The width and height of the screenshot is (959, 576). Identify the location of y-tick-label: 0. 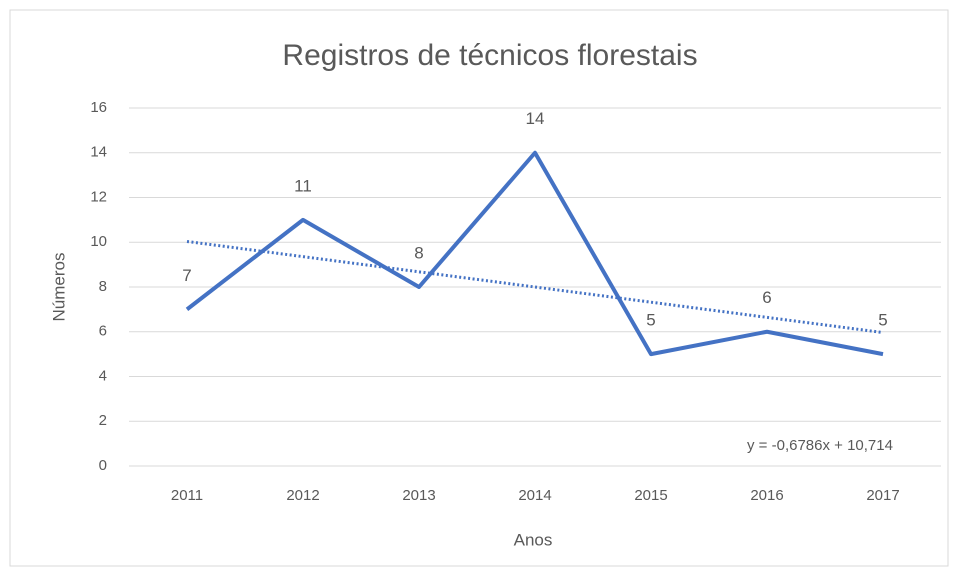
(103, 465).